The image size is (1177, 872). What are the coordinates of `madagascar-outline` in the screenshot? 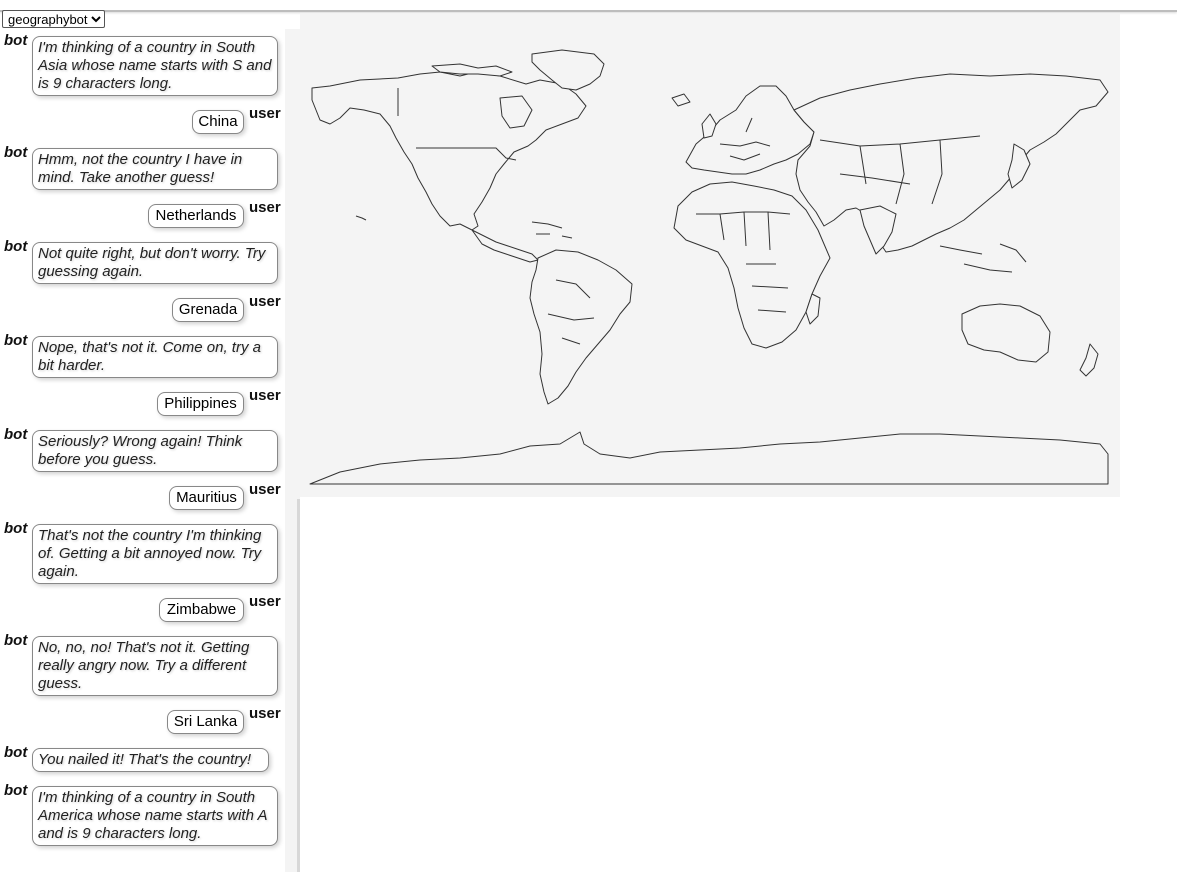 It's located at (813, 309).